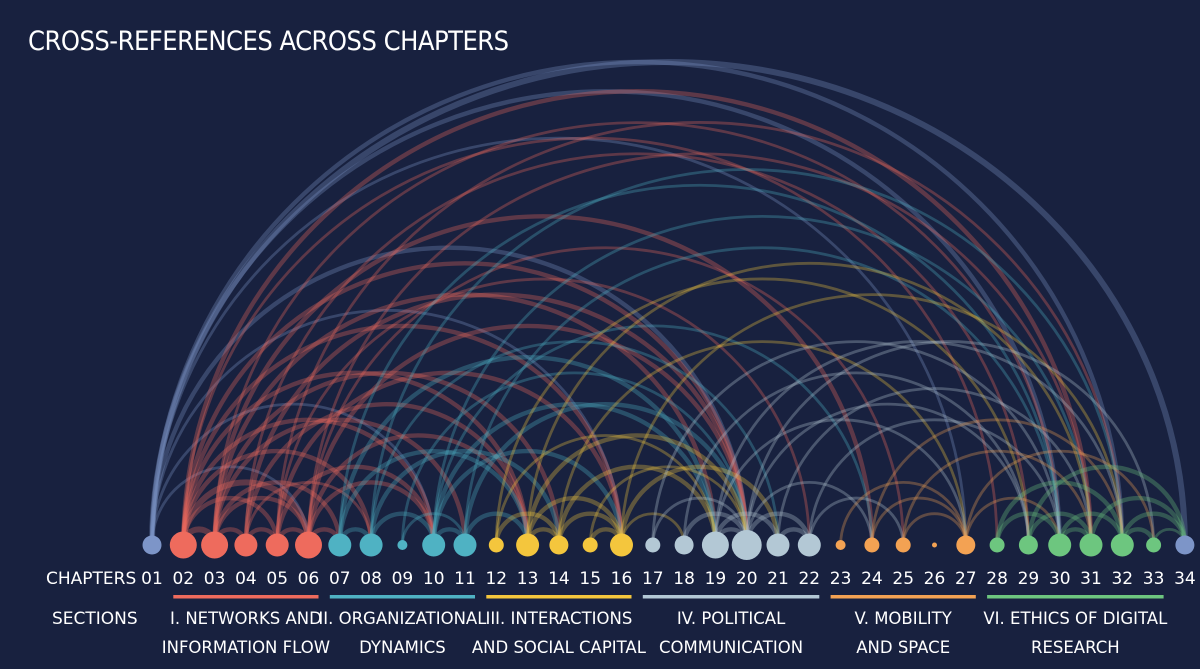  I want to click on chapter-label-06: 06, so click(309, 579).